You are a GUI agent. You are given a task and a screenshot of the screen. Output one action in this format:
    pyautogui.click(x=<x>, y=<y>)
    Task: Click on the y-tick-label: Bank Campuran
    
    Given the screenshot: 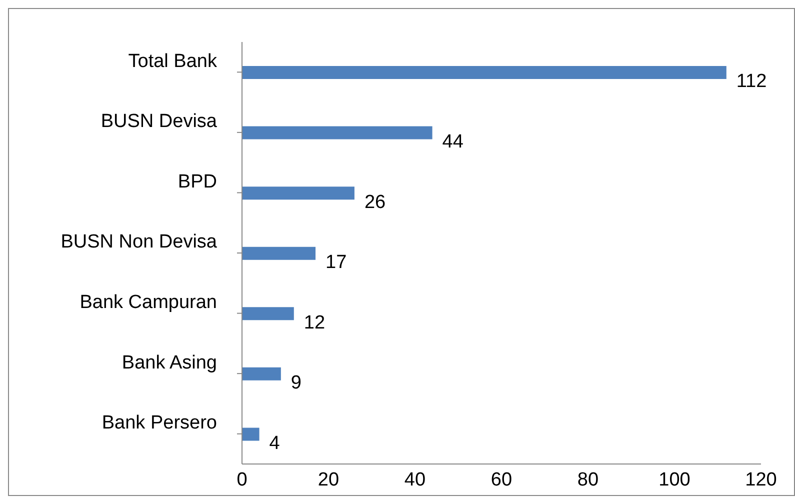 What is the action you would take?
    pyautogui.click(x=148, y=303)
    